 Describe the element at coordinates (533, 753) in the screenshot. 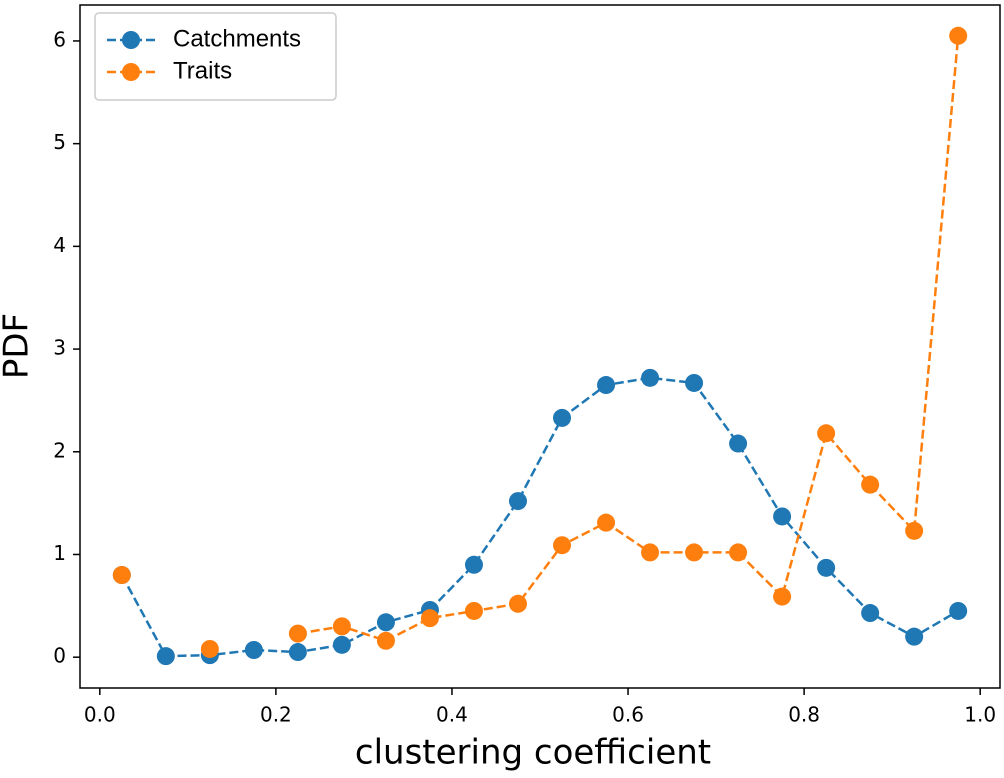

I see `x-axis-label: clustering coefficient` at that location.